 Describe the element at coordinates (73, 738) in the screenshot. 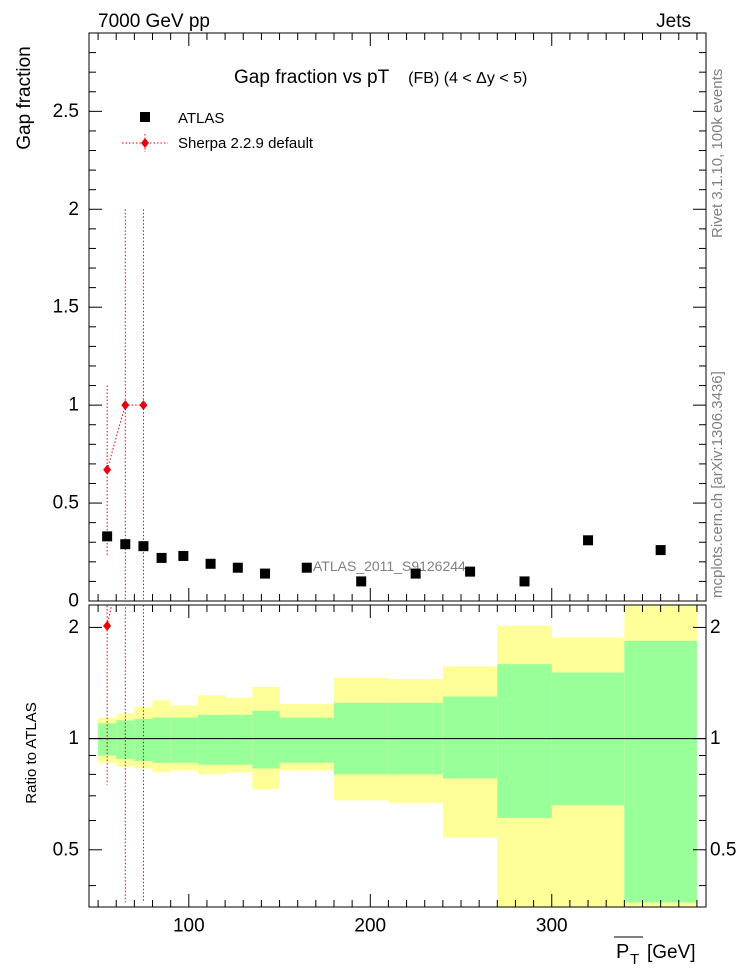

I see `ratio-y-tick-label-left: 1` at that location.